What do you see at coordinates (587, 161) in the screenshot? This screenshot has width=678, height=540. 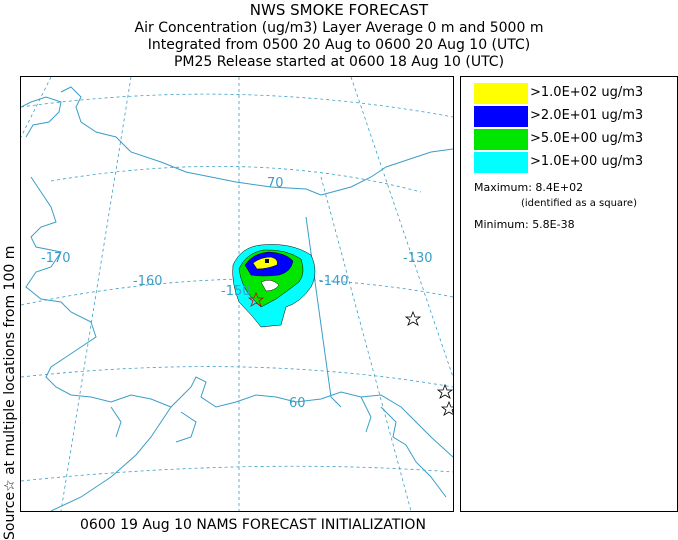 I see `legend-label: >1.0E+00 ug/m3` at bounding box center [587, 161].